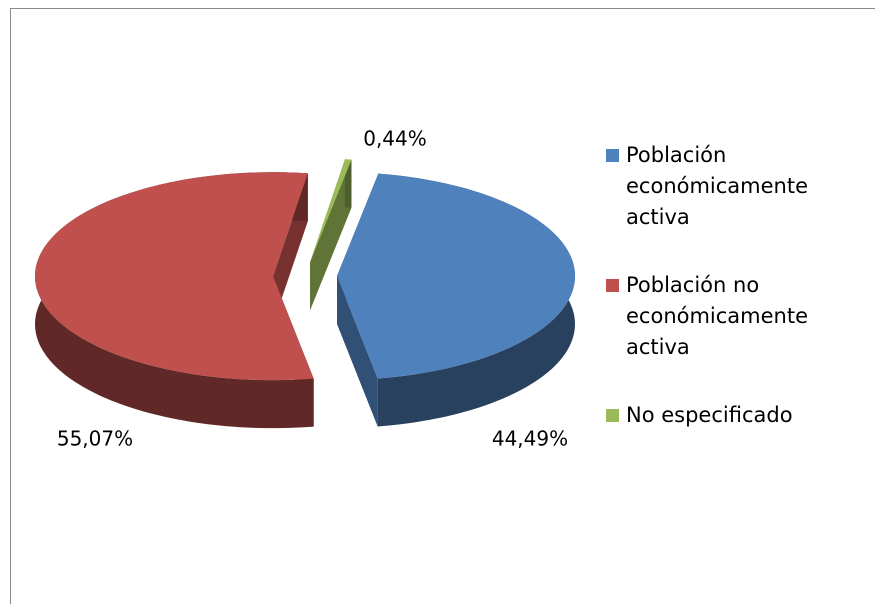 Image resolution: width=875 pixels, height=604 pixels. I want to click on legend-label: Población económicamente activa, so click(717, 186).